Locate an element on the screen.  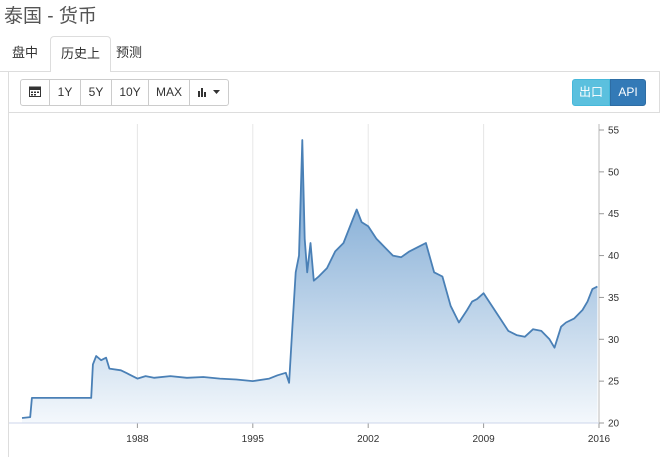
range-5y-button: 5Y is located at coordinates (96, 92).